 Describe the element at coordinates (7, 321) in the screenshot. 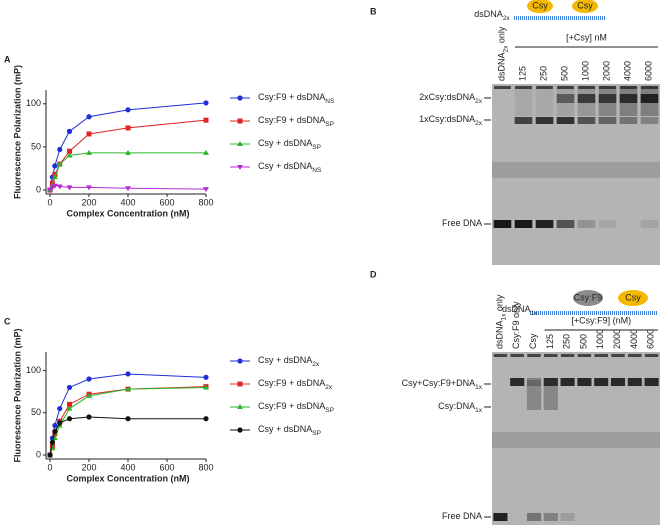

I see `panel-label: C` at that location.